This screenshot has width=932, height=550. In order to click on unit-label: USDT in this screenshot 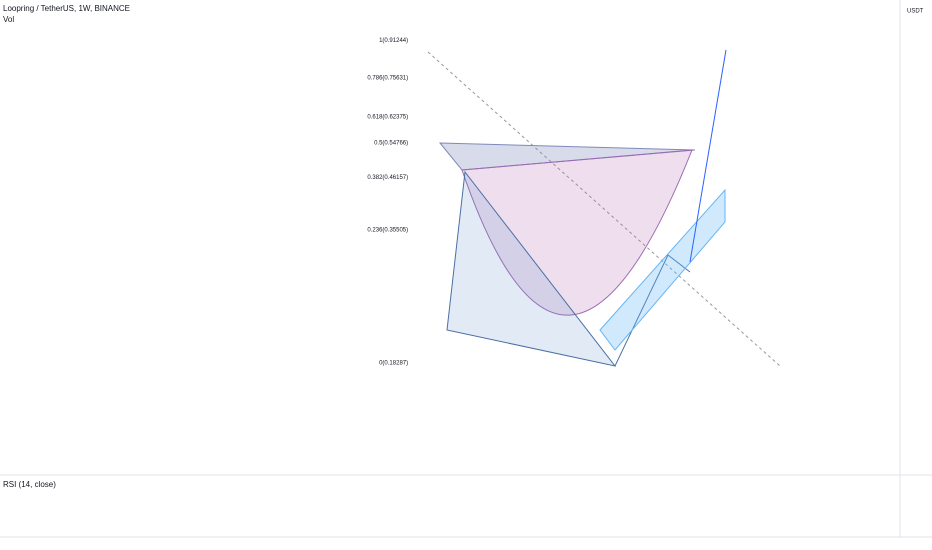, I will do `click(915, 12)`.